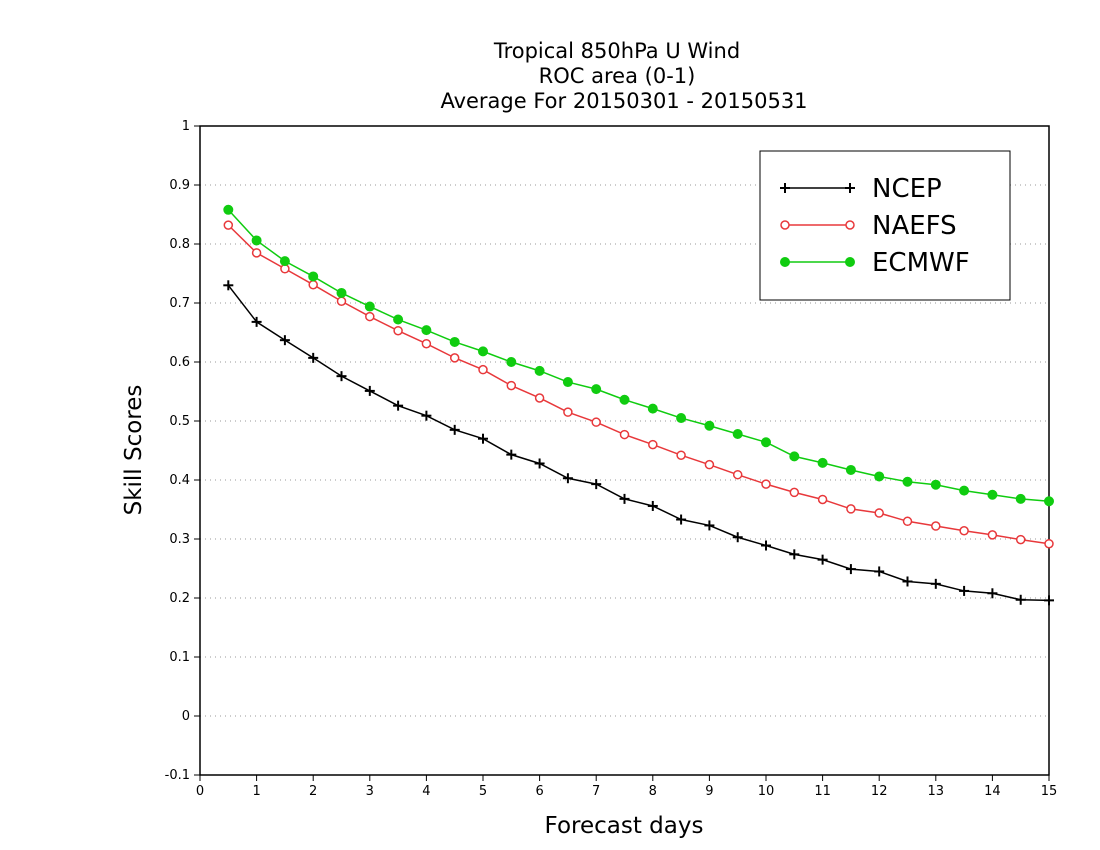 The image size is (1100, 850). I want to click on x-tick-label: 1, so click(256, 791).